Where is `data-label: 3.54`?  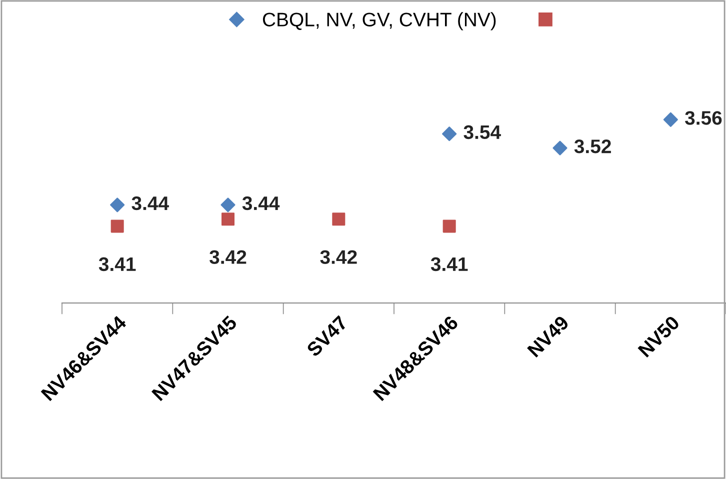
data-label: 3.54 is located at coordinates (482, 132).